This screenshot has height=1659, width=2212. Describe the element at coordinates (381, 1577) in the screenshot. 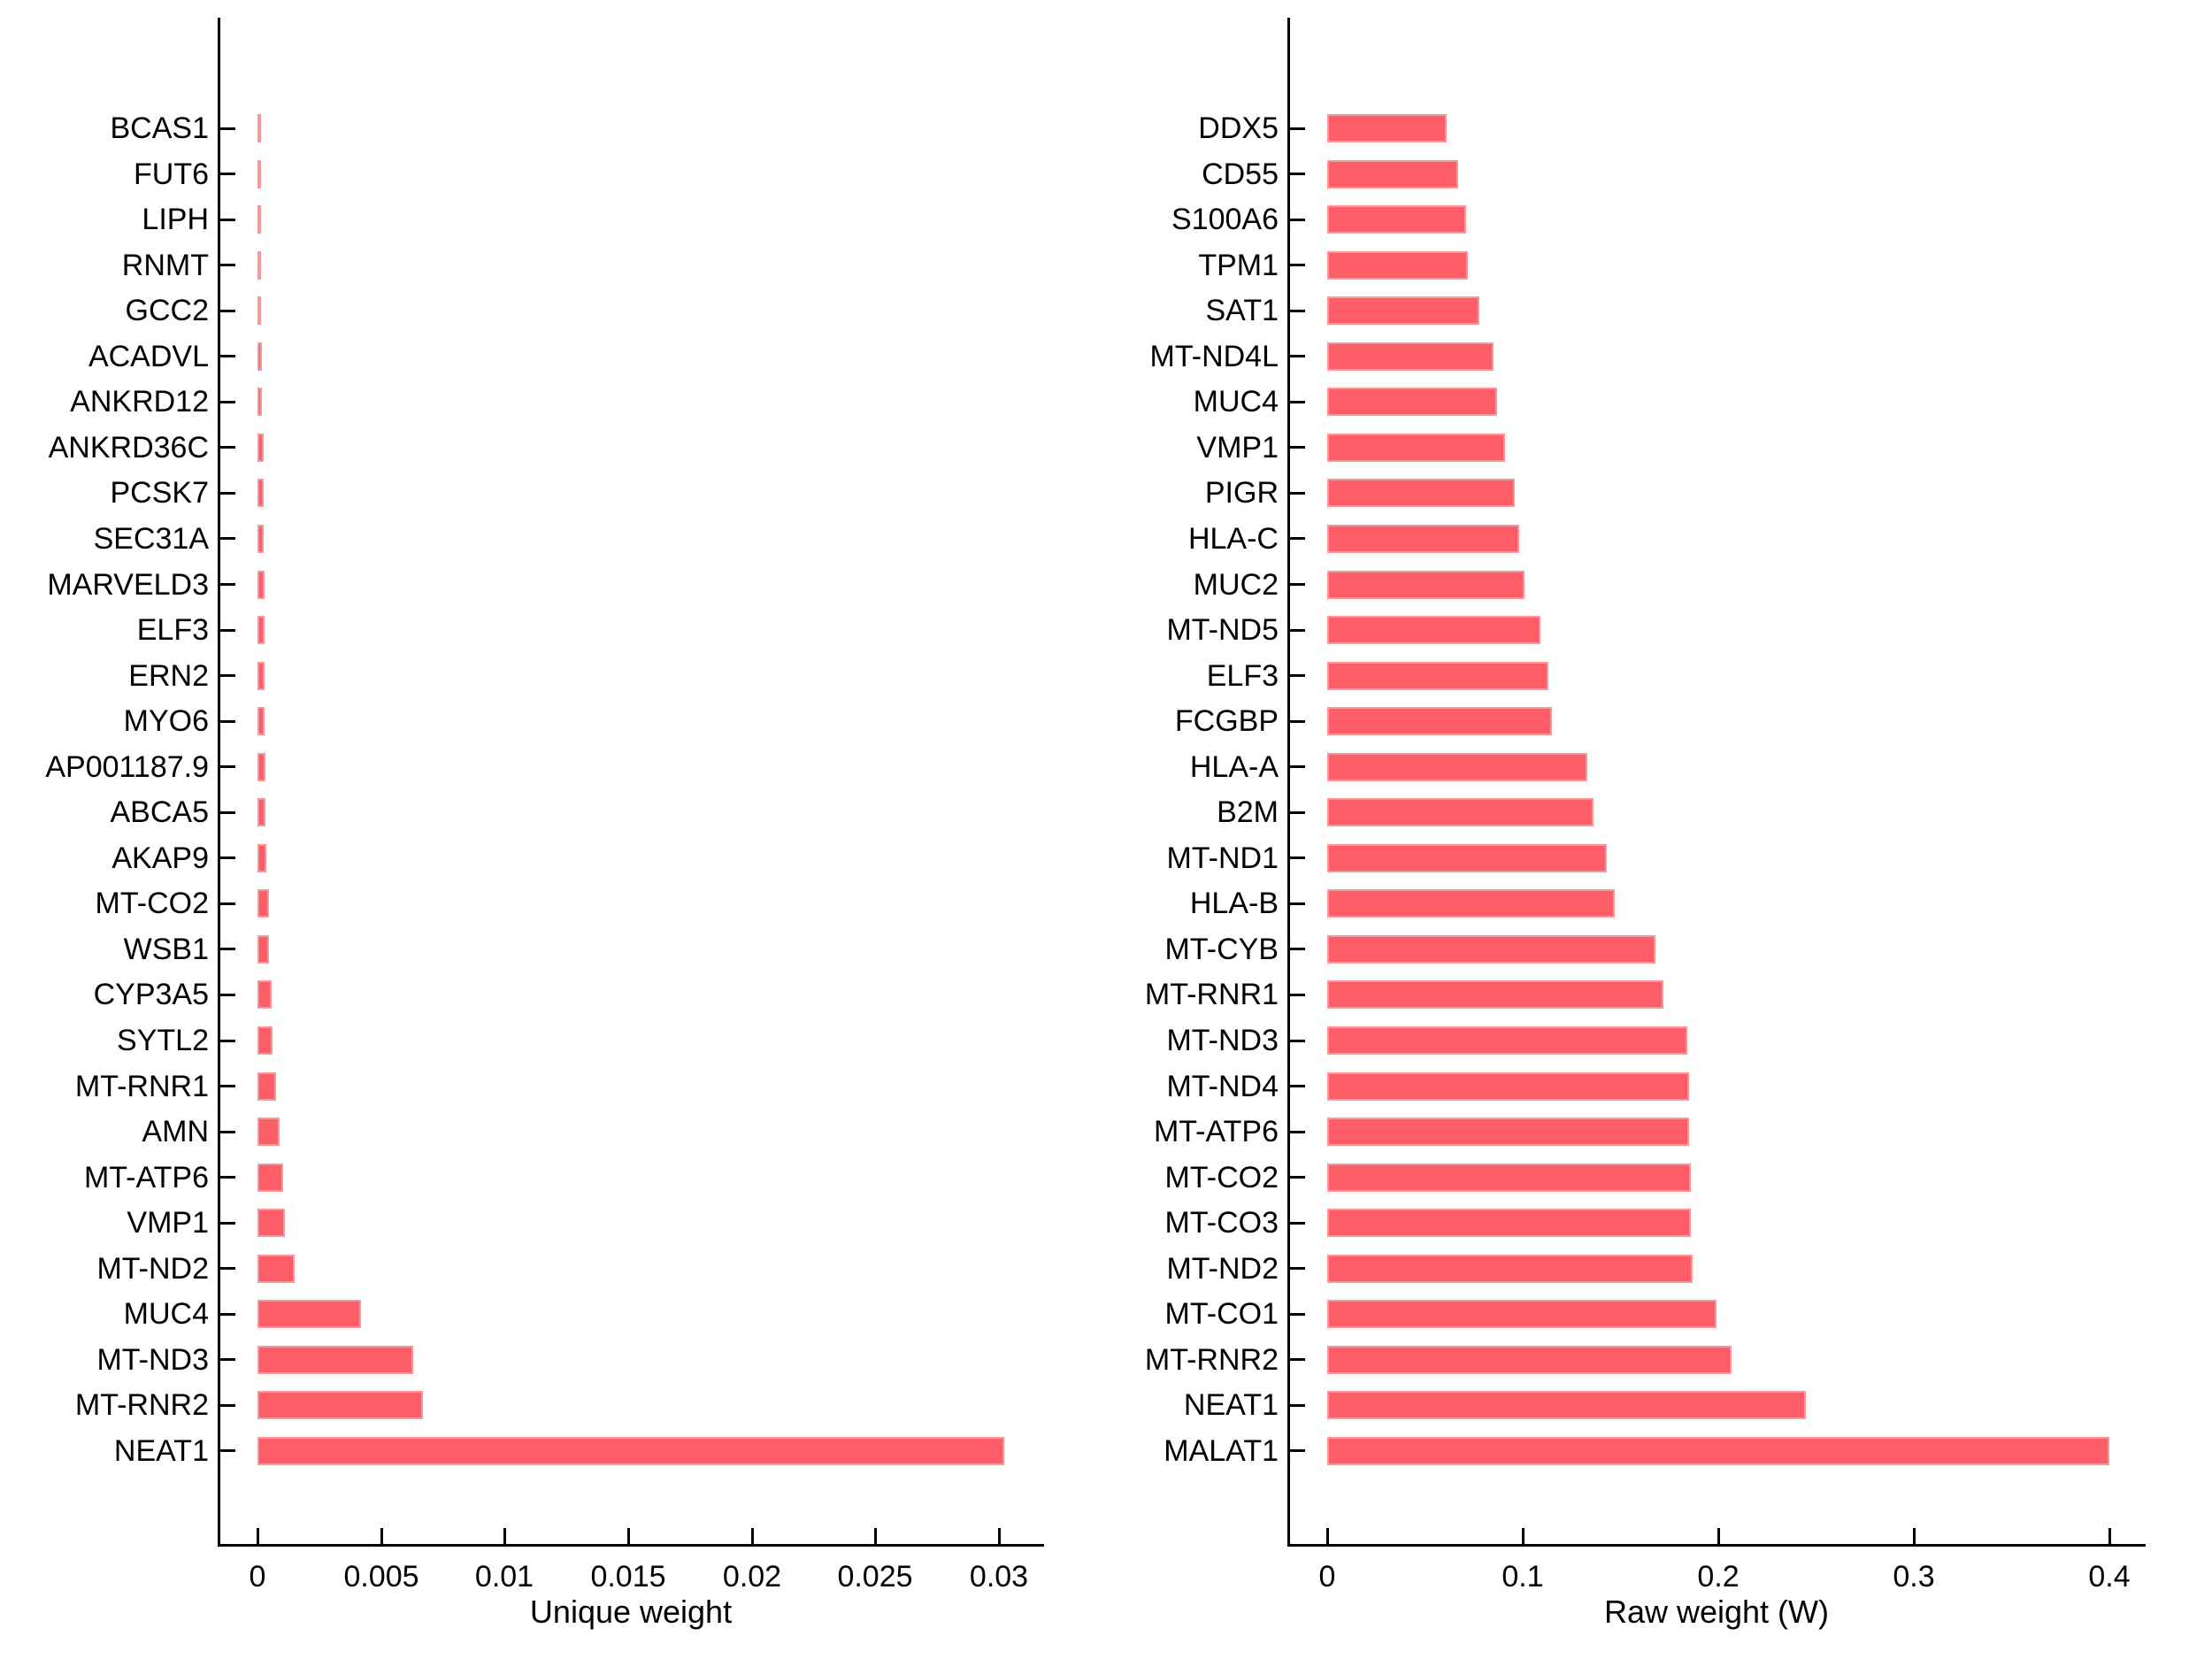

I see `x-axis-tick-label: 0.005` at that location.